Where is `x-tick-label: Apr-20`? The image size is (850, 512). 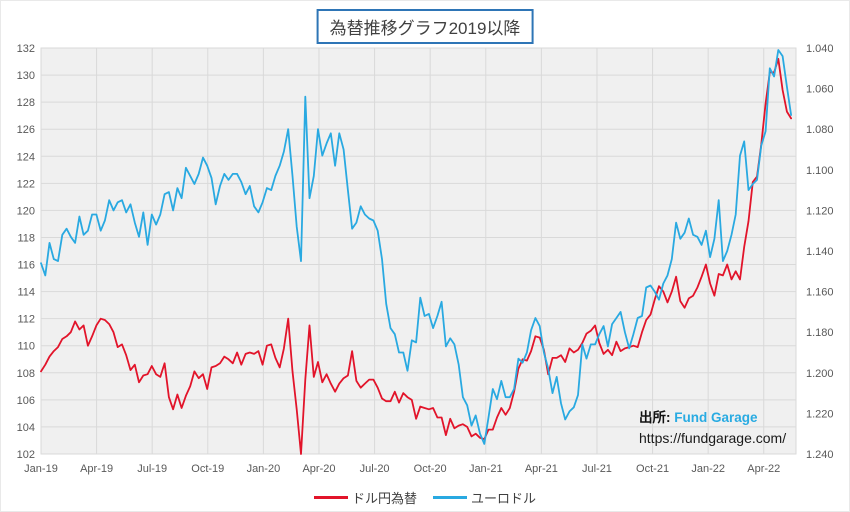
x-tick-label: Apr-20 is located at coordinates (318, 469).